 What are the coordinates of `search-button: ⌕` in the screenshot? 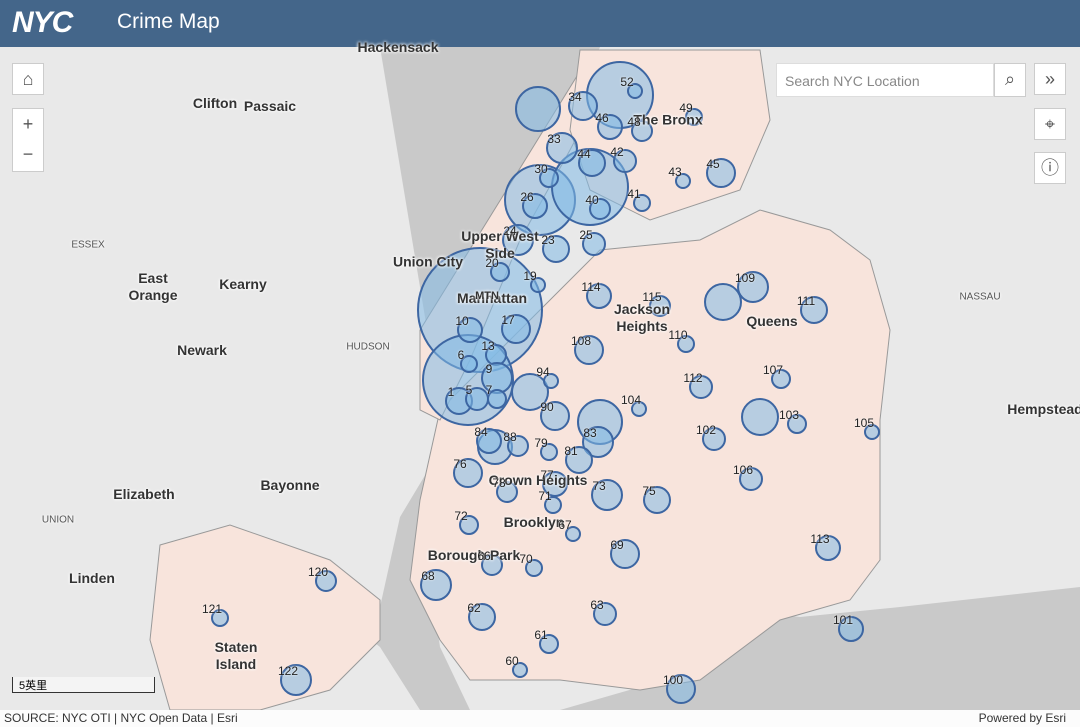 It's located at (1010, 80).